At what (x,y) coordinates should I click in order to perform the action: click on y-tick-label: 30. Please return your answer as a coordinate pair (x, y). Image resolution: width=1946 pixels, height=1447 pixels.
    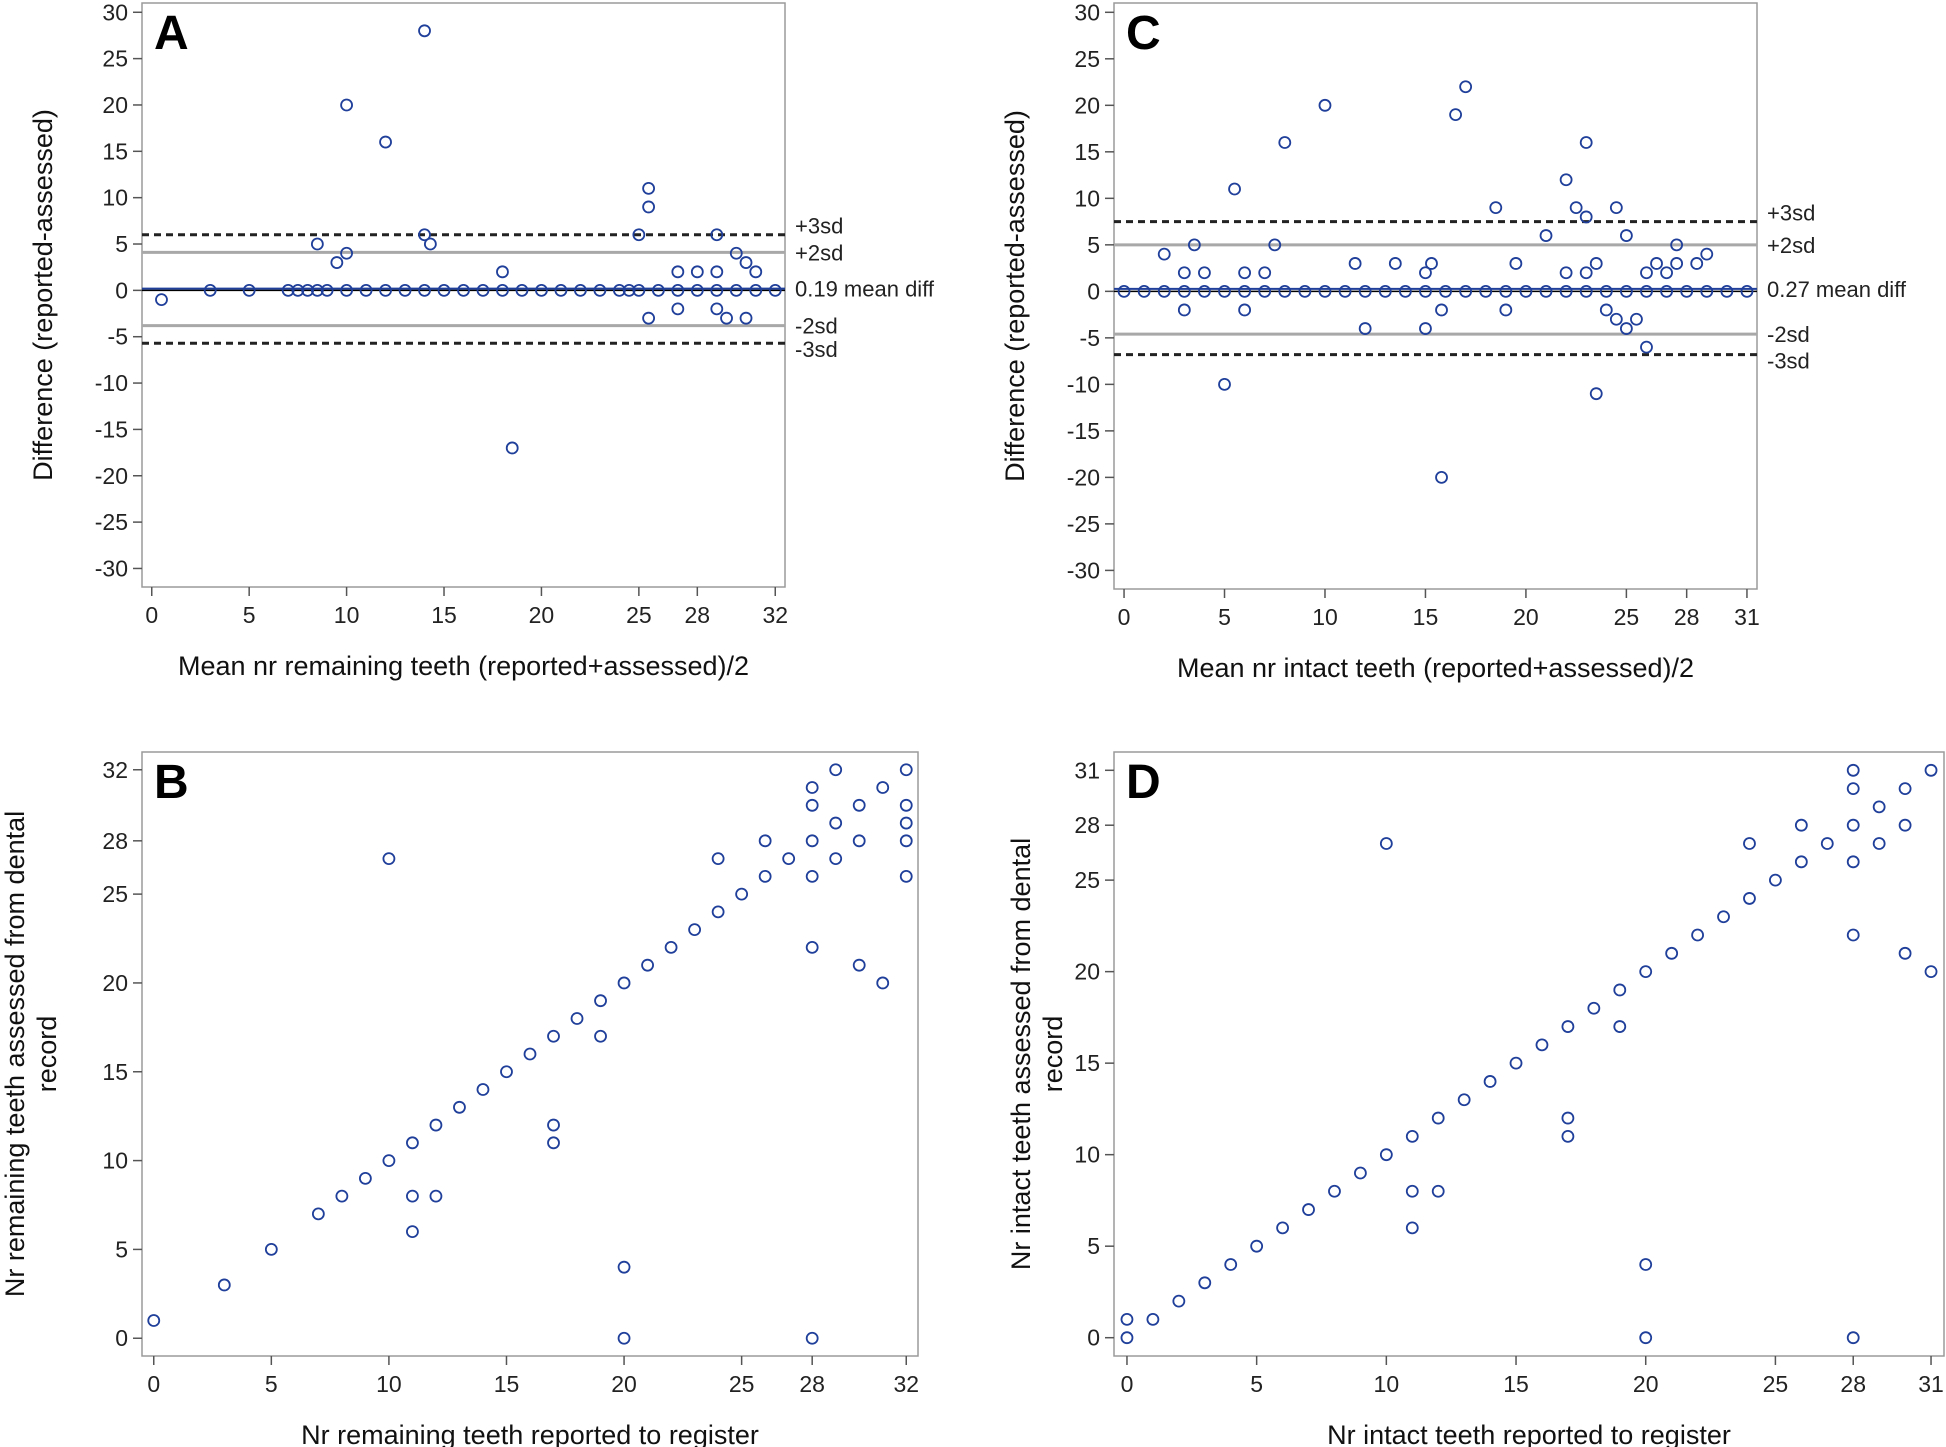
    Looking at the image, I should click on (1087, 12).